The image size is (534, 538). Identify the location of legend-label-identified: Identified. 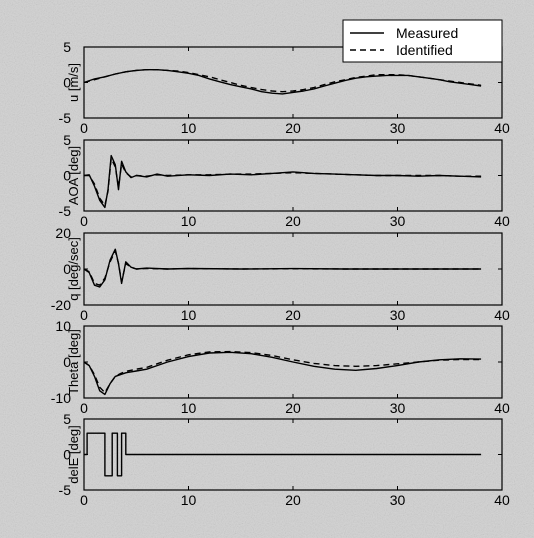
(424, 50).